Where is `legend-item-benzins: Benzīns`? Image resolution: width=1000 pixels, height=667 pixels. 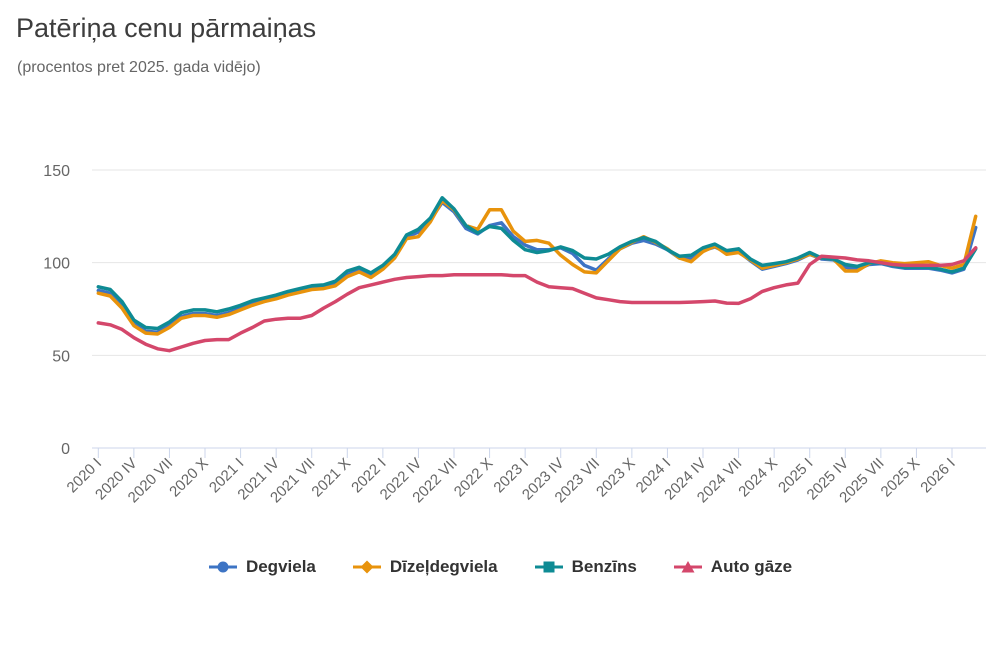 legend-item-benzins: Benzīns is located at coordinates (585, 567).